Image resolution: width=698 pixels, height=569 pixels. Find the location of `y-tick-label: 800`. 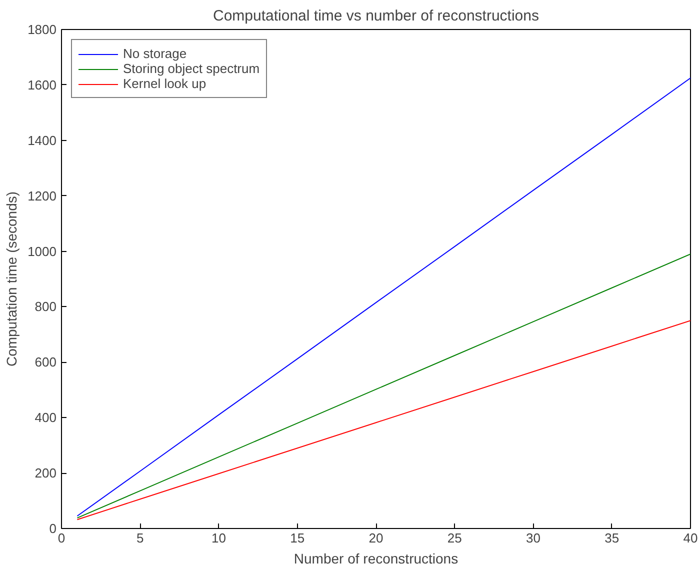

y-tick-label: 800 is located at coordinates (45, 306).